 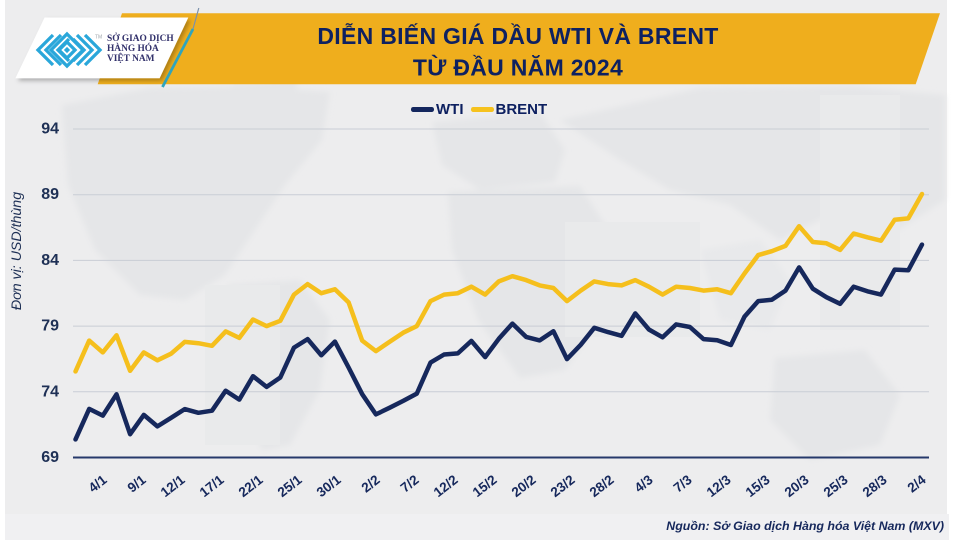 What do you see at coordinates (98, 484) in the screenshot?
I see `svg-text: 4/1` at bounding box center [98, 484].